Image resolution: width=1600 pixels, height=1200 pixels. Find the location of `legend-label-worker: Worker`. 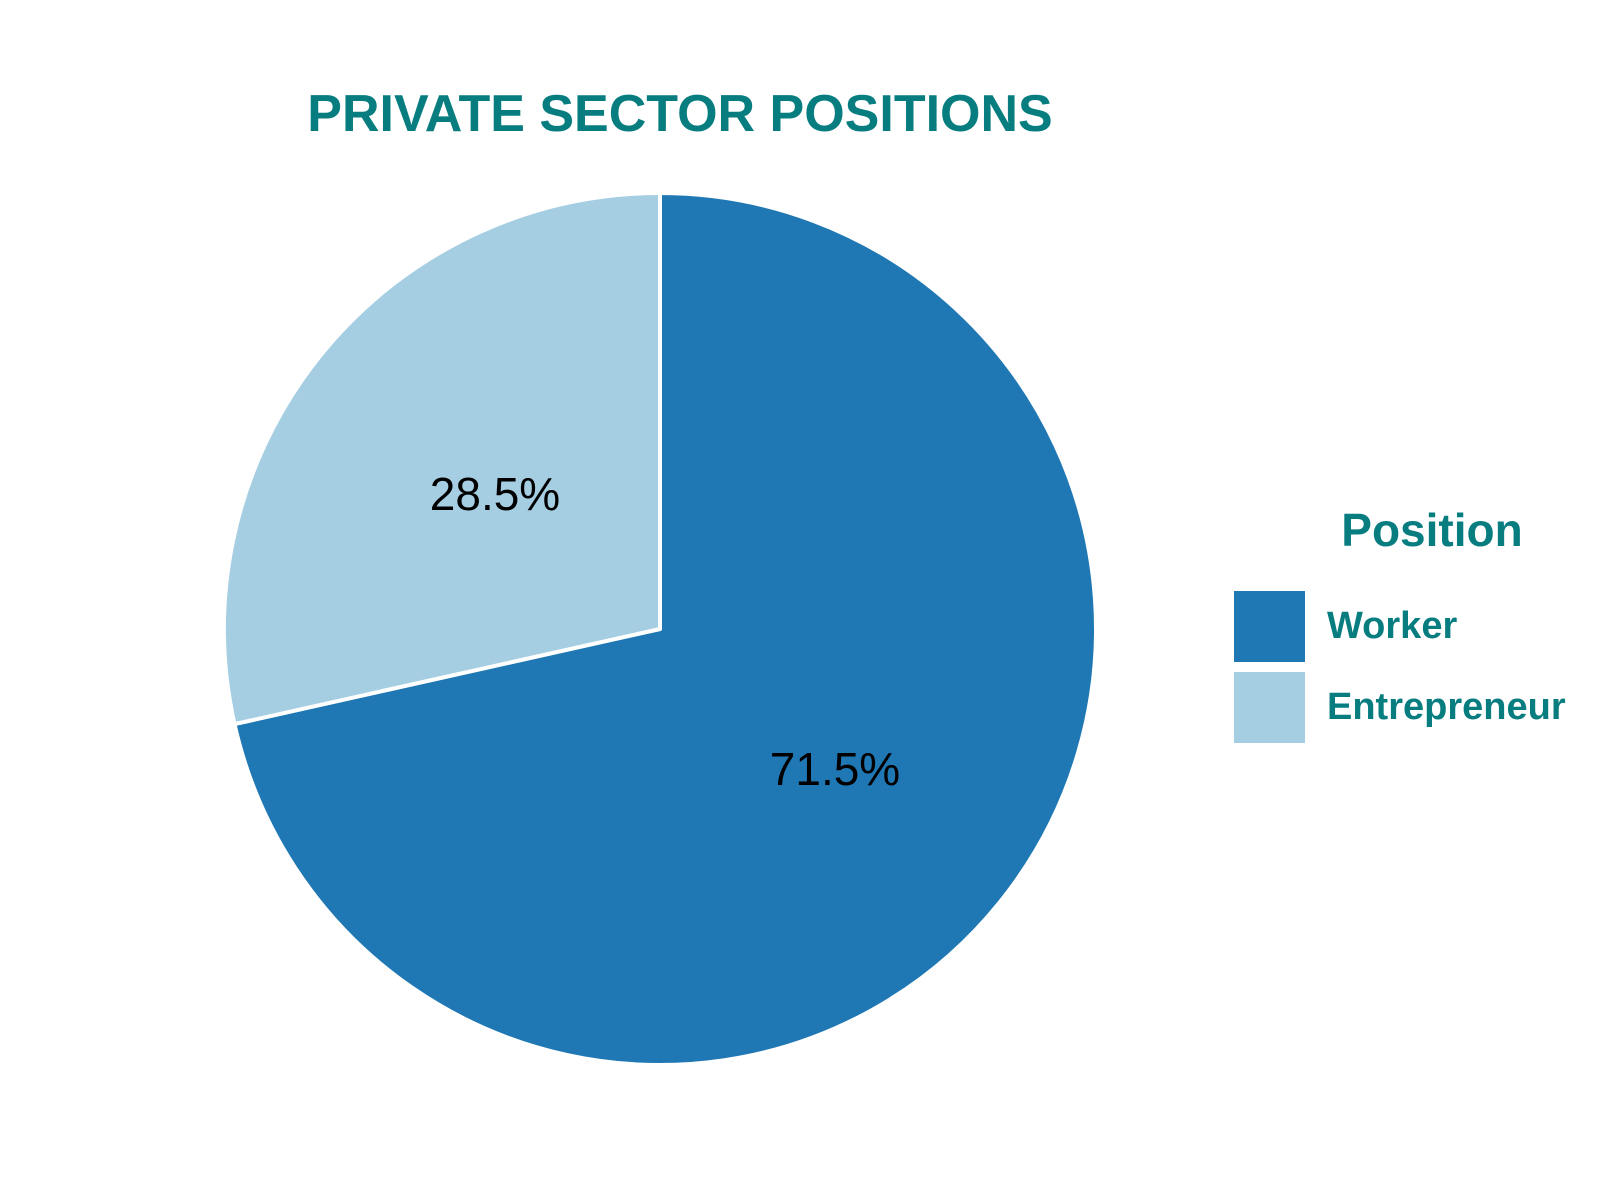

legend-label-worker: Worker is located at coordinates (1392, 626).